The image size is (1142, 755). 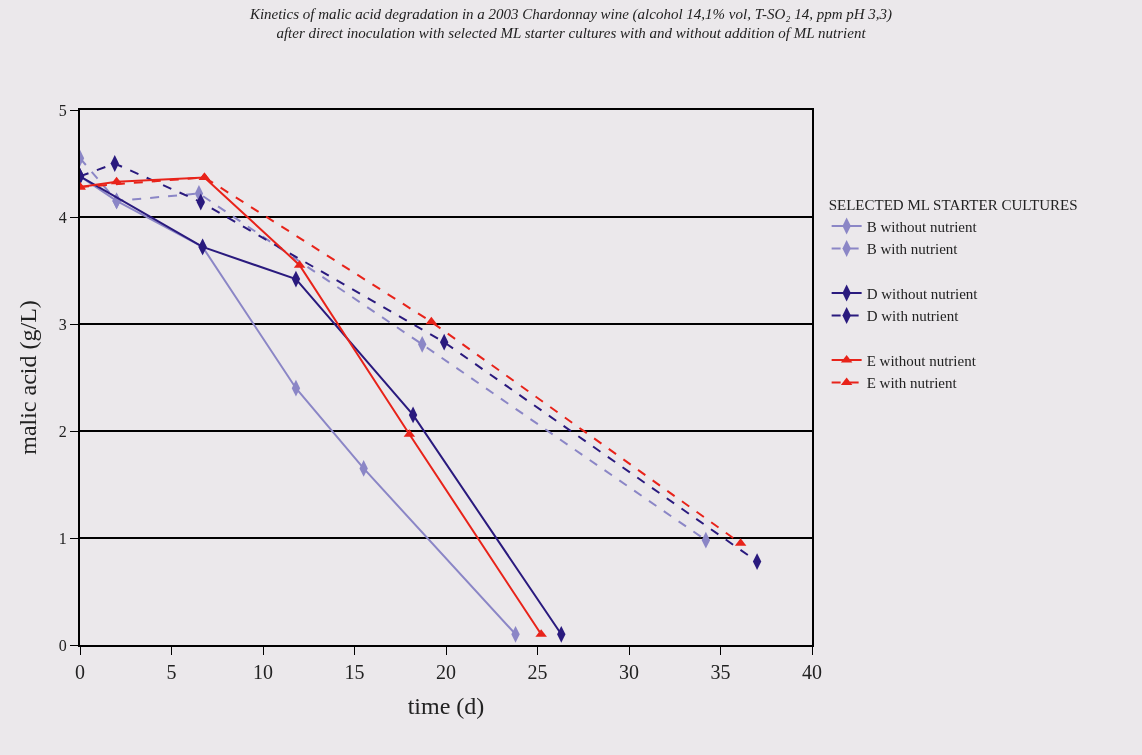 What do you see at coordinates (812, 672) in the screenshot?
I see `x-tick-label: 40` at bounding box center [812, 672].